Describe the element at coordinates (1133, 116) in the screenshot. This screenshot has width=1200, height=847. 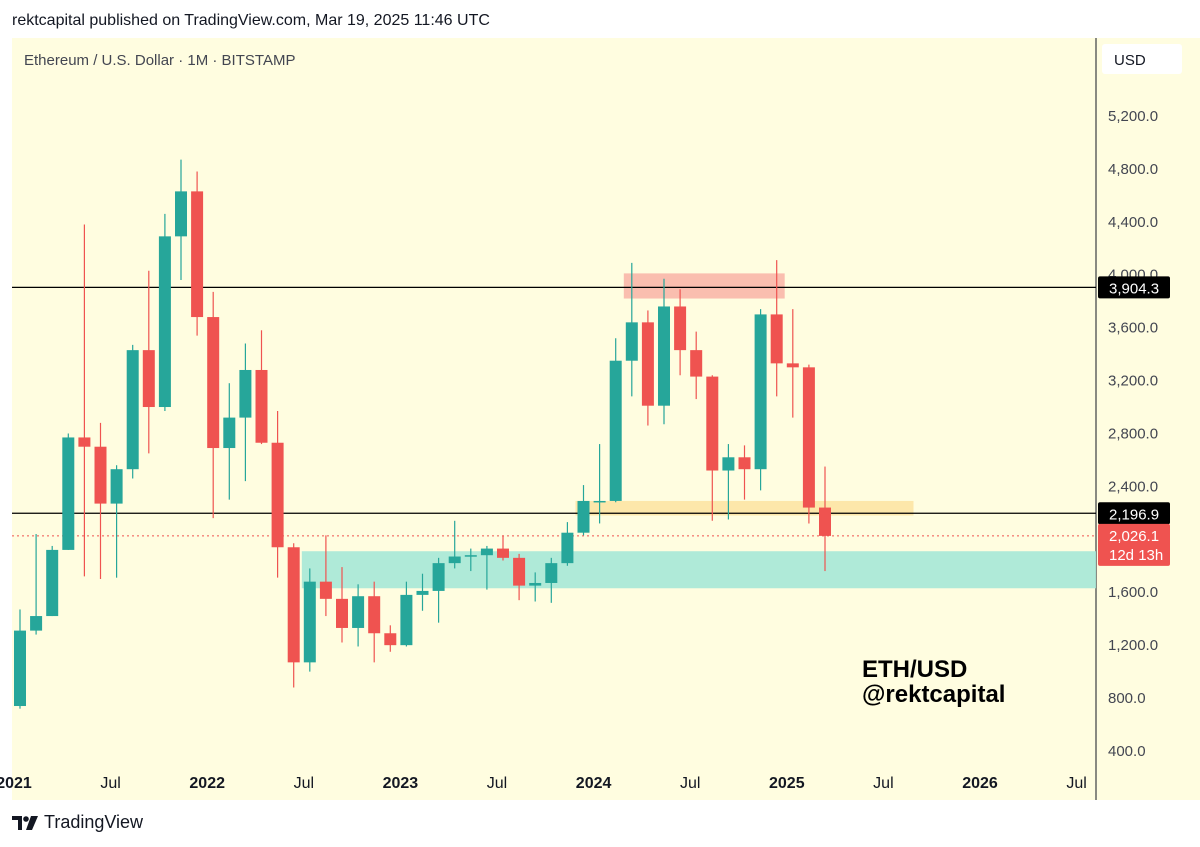
I see `y-tick-label: 5,200.0` at that location.